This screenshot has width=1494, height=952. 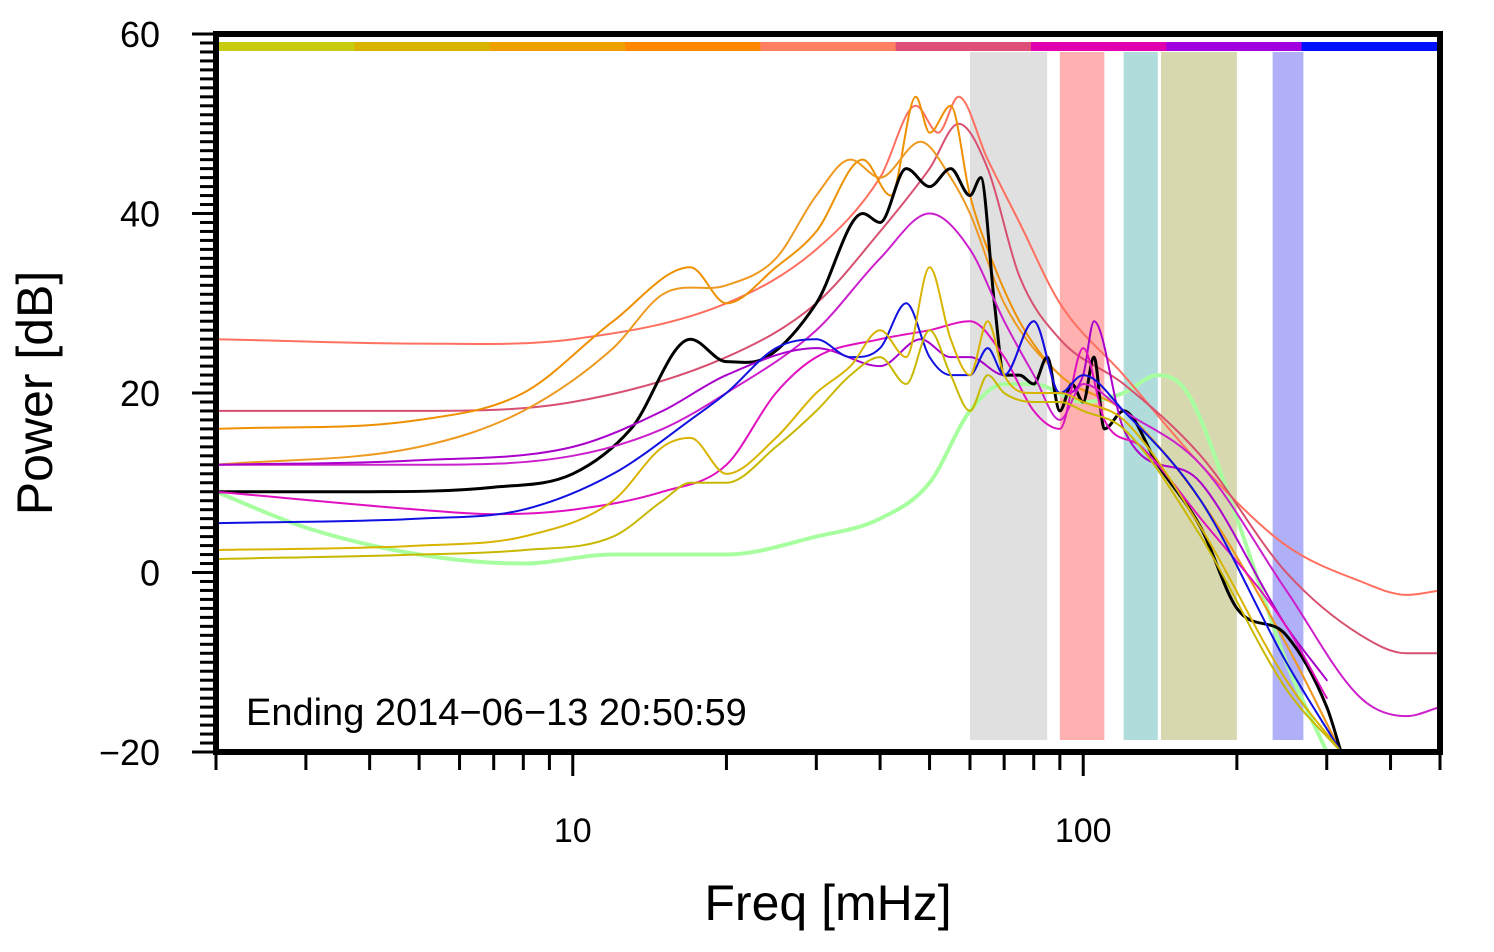 I want to click on y-tick-label: 20, so click(x=140, y=393).